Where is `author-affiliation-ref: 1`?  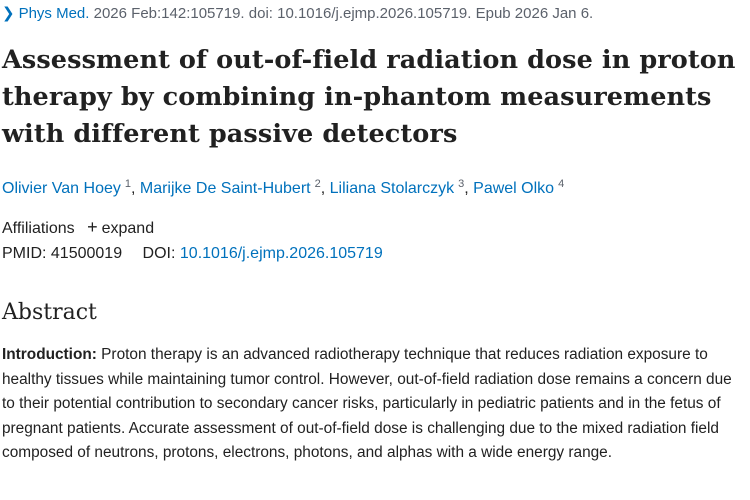 author-affiliation-ref: 1 is located at coordinates (127, 184).